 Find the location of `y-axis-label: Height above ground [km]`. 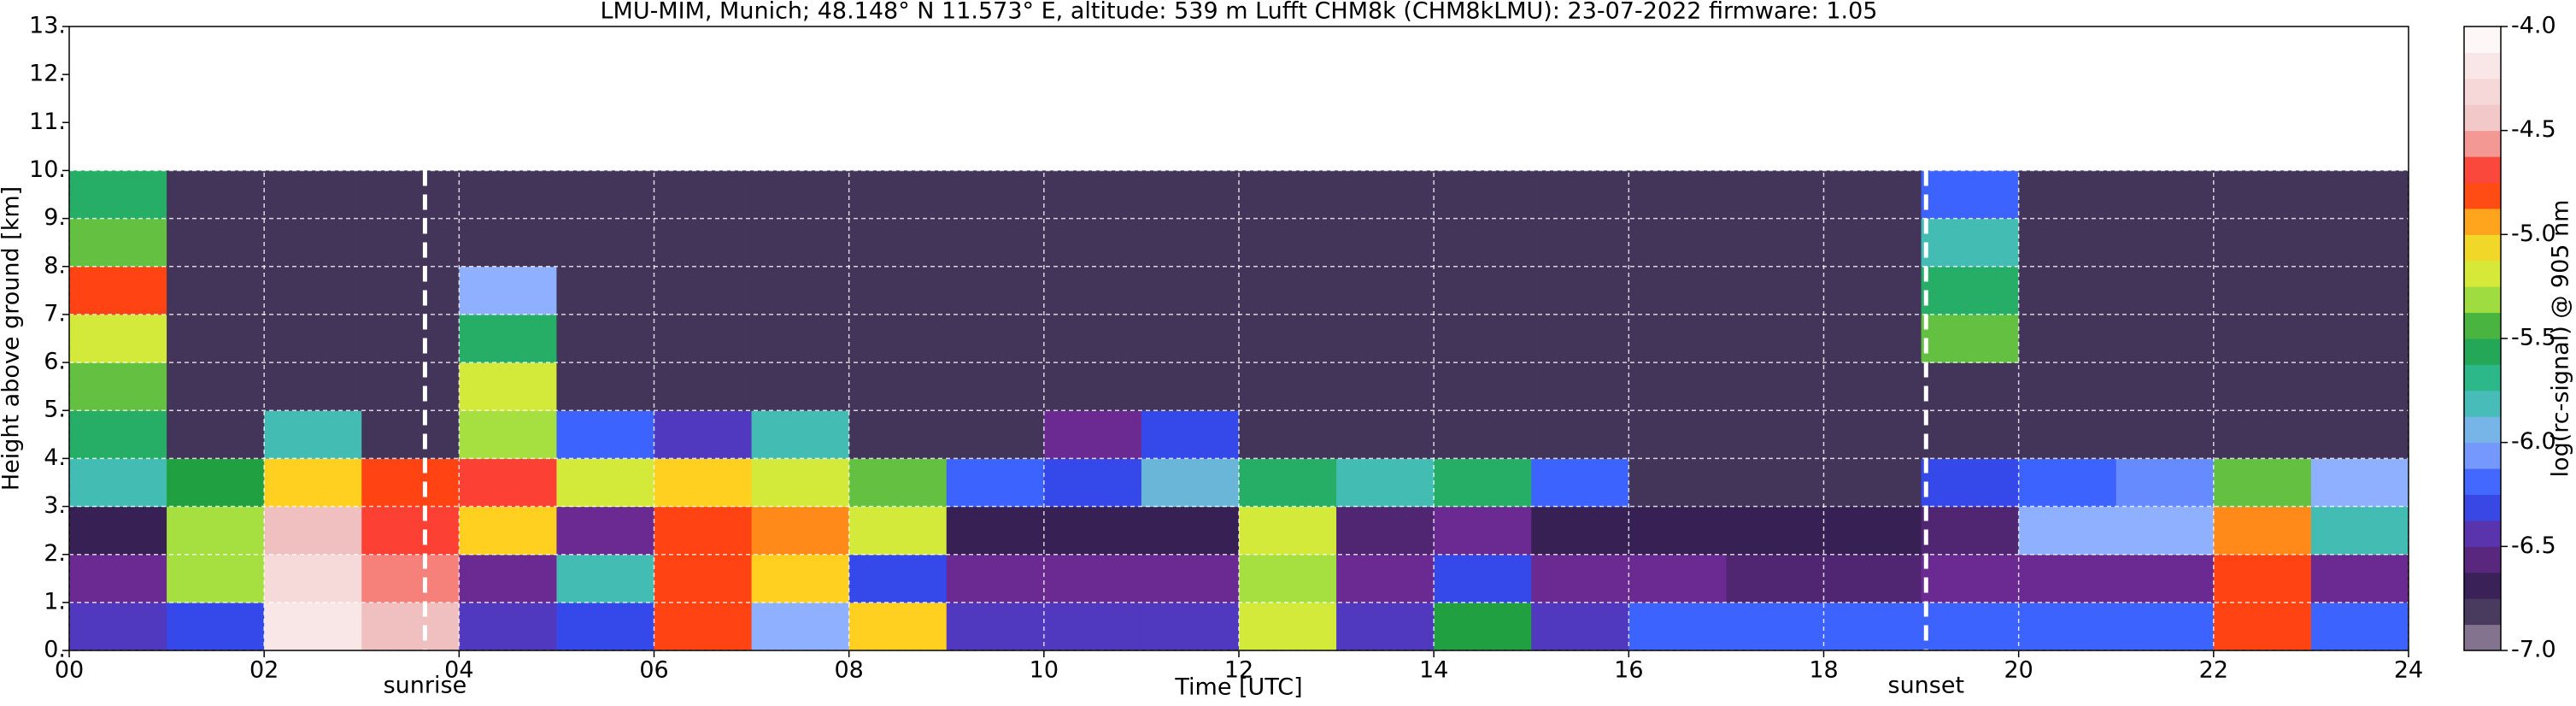

y-axis-label: Height above ground [km] is located at coordinates (12, 338).